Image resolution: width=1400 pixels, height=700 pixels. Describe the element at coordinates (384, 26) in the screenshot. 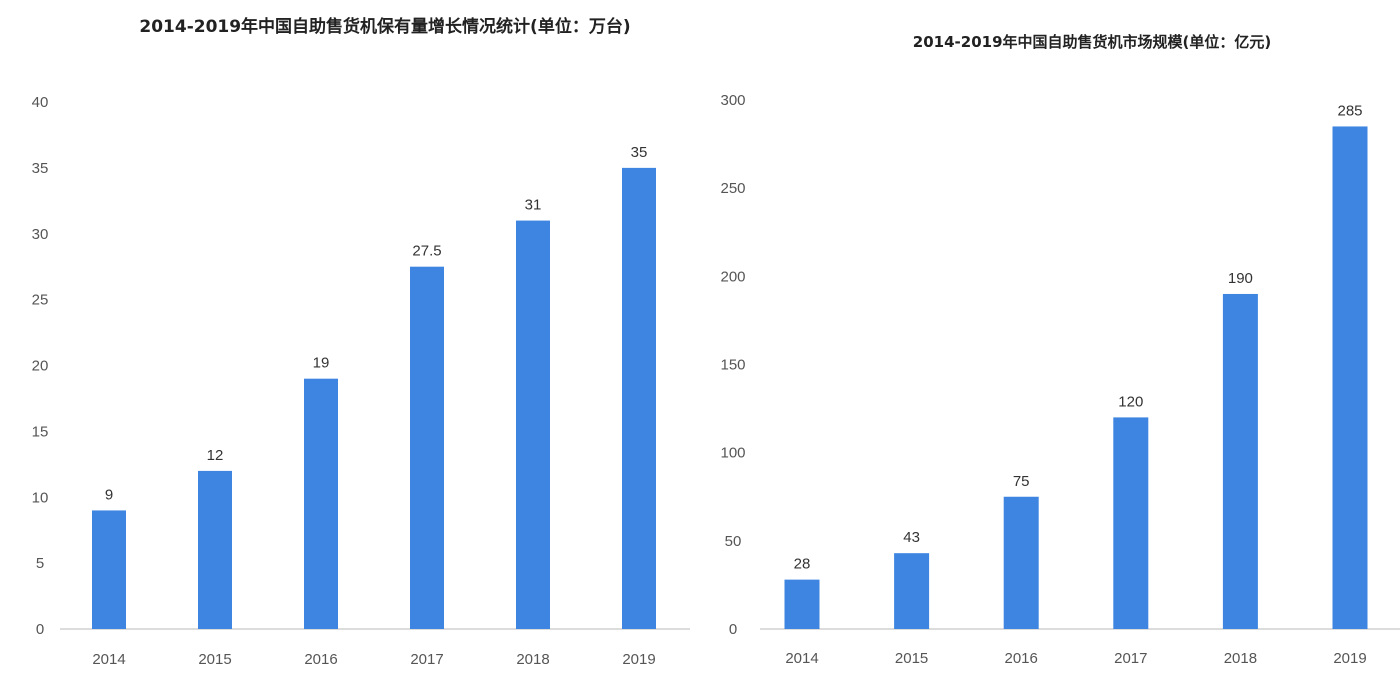

I see `chart-title: 2014-2019年中国自助售货机保有量增长情况统计(单位：万台)` at that location.